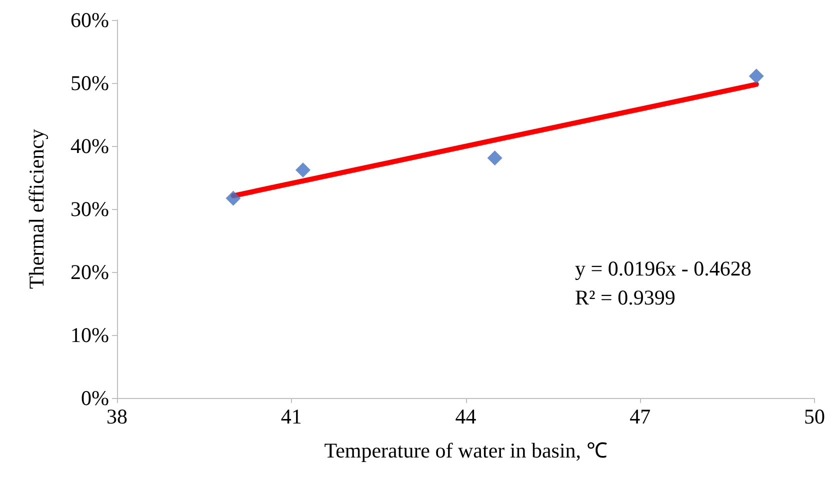 This screenshot has width=828, height=489. What do you see at coordinates (291, 416) in the screenshot?
I see `x-tick-label: 41` at bounding box center [291, 416].